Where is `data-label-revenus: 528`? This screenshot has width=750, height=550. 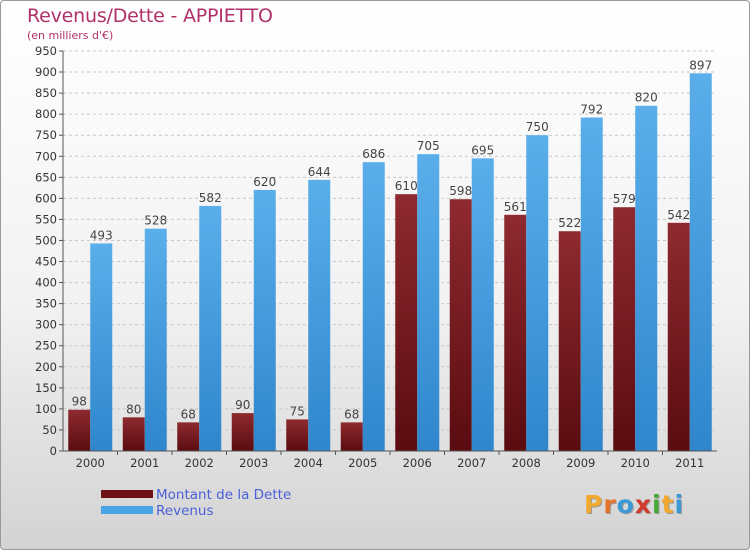 data-label-revenus: 528 is located at coordinates (155, 221).